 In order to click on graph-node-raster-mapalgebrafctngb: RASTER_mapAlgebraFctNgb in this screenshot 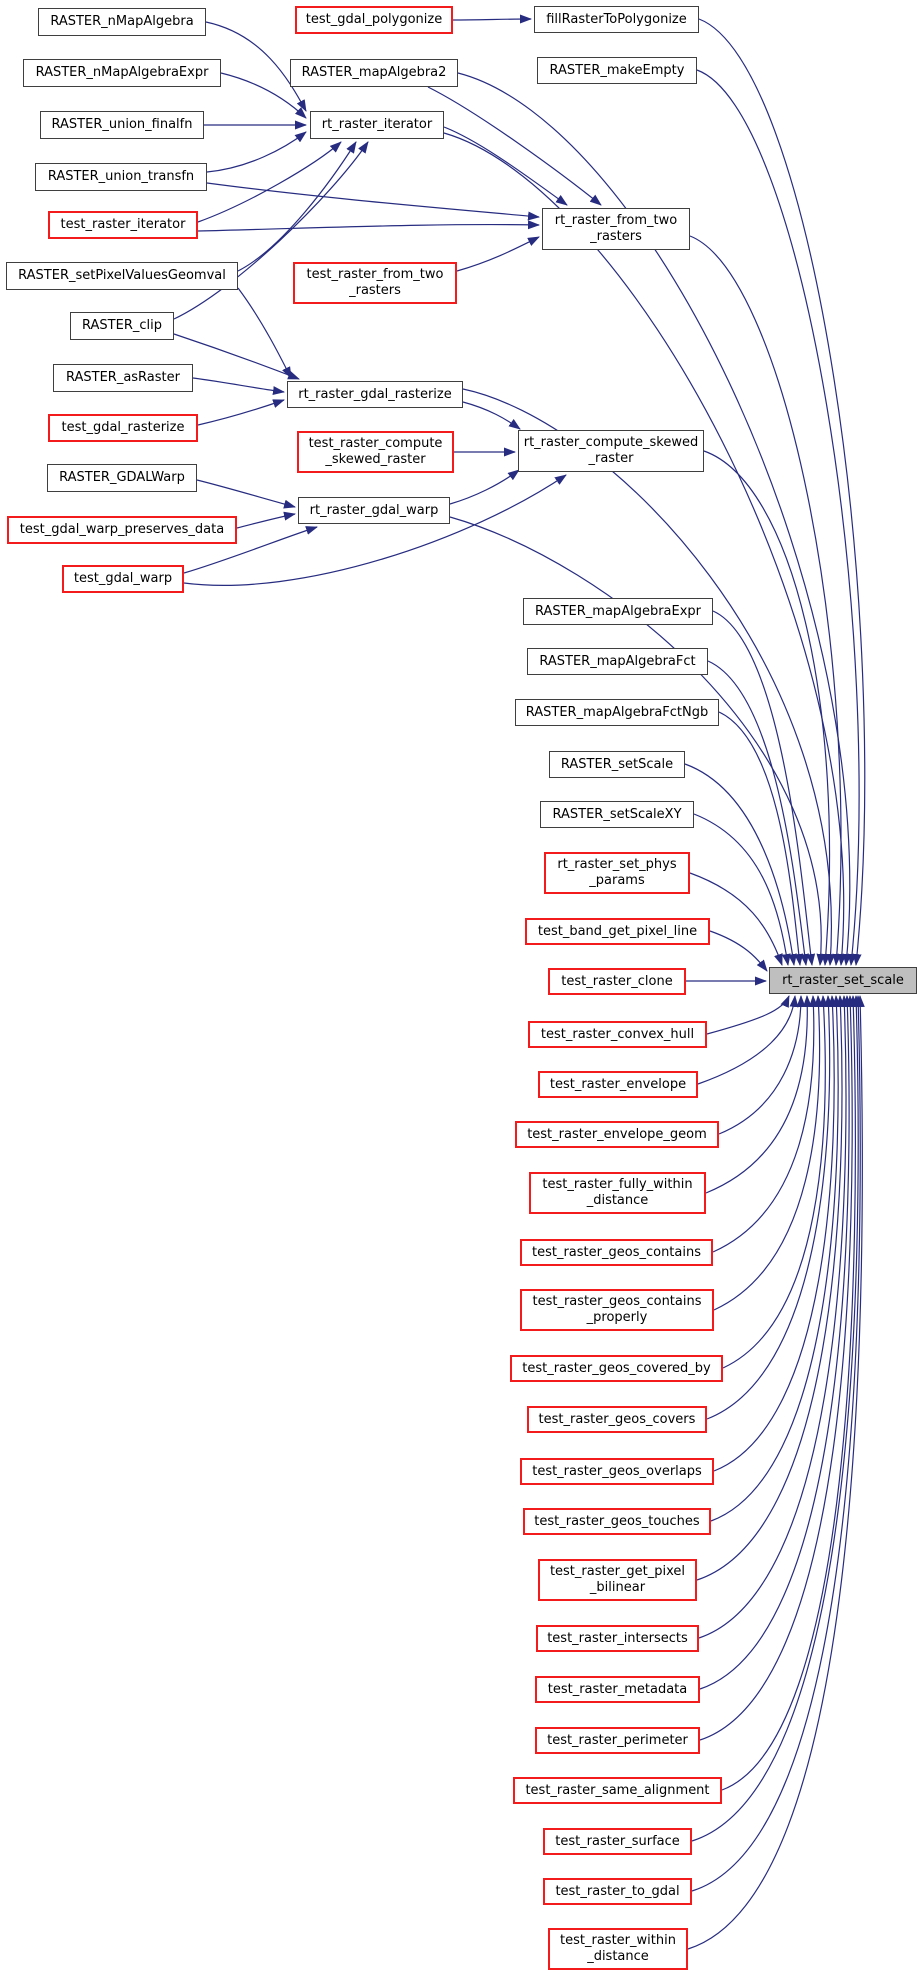, I will do `click(617, 712)`.